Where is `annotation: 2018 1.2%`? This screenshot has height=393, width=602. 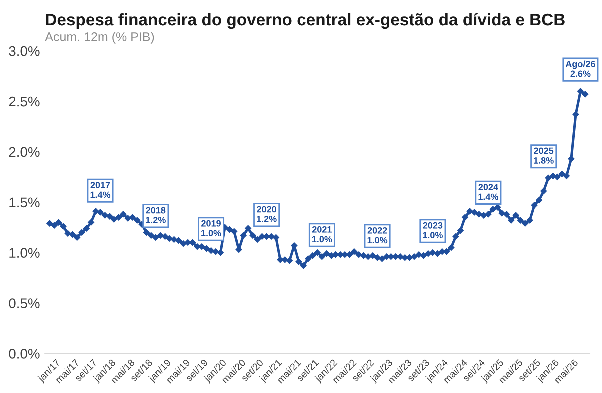 annotation: 2018 1.2% is located at coordinates (156, 215).